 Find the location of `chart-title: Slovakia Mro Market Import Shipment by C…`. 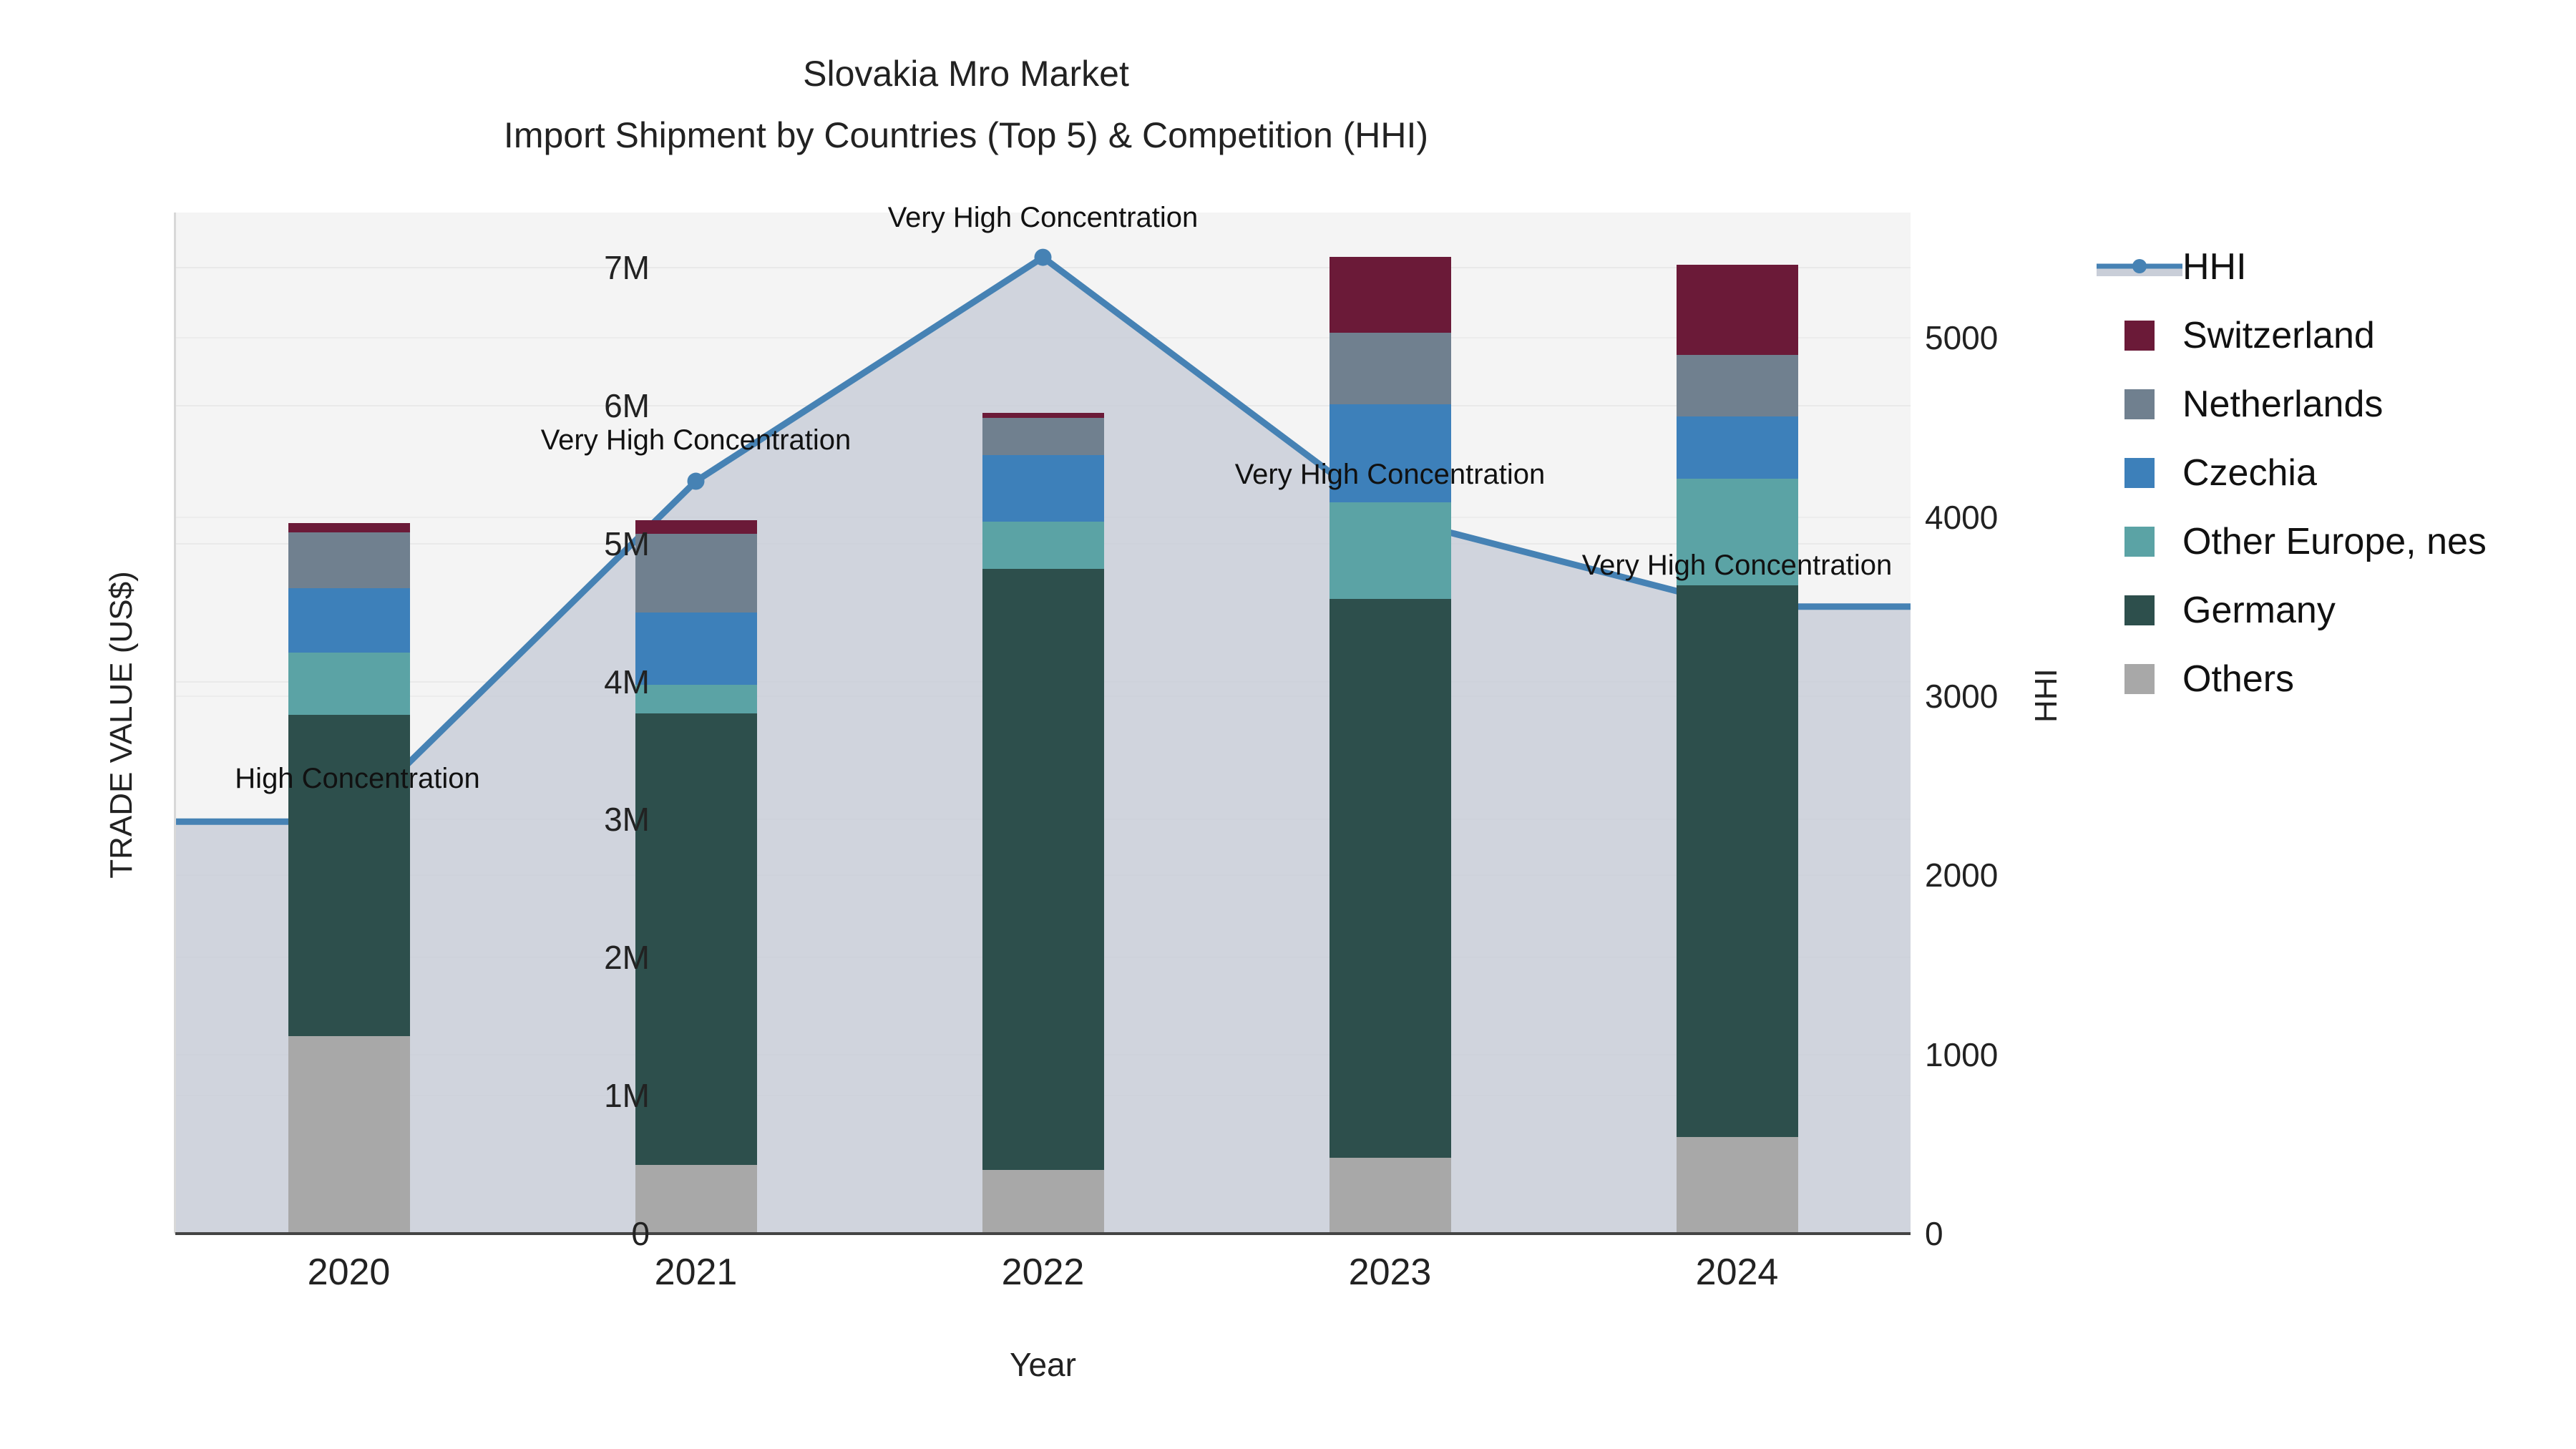

chart-title: Slovakia Mro Market Import Shipment by C… is located at coordinates (966, 104).